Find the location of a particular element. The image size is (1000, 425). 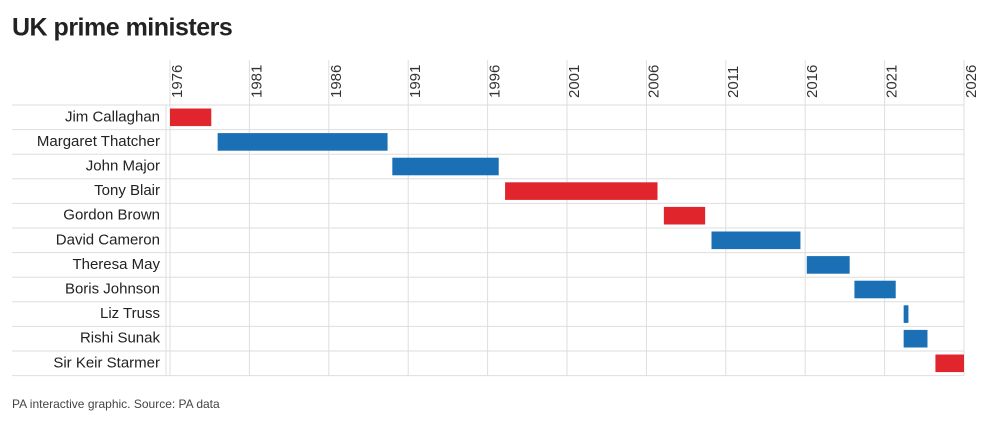

x-tick-label: 1976 is located at coordinates (177, 81).